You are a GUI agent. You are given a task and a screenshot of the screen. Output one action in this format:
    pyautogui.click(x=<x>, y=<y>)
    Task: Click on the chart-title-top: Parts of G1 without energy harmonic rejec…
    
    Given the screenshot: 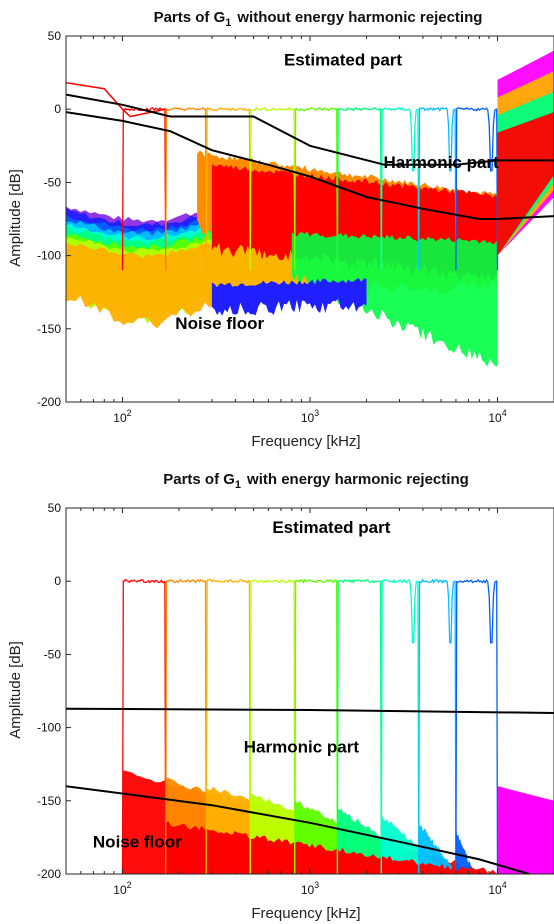 What is the action you would take?
    pyautogui.click(x=318, y=19)
    